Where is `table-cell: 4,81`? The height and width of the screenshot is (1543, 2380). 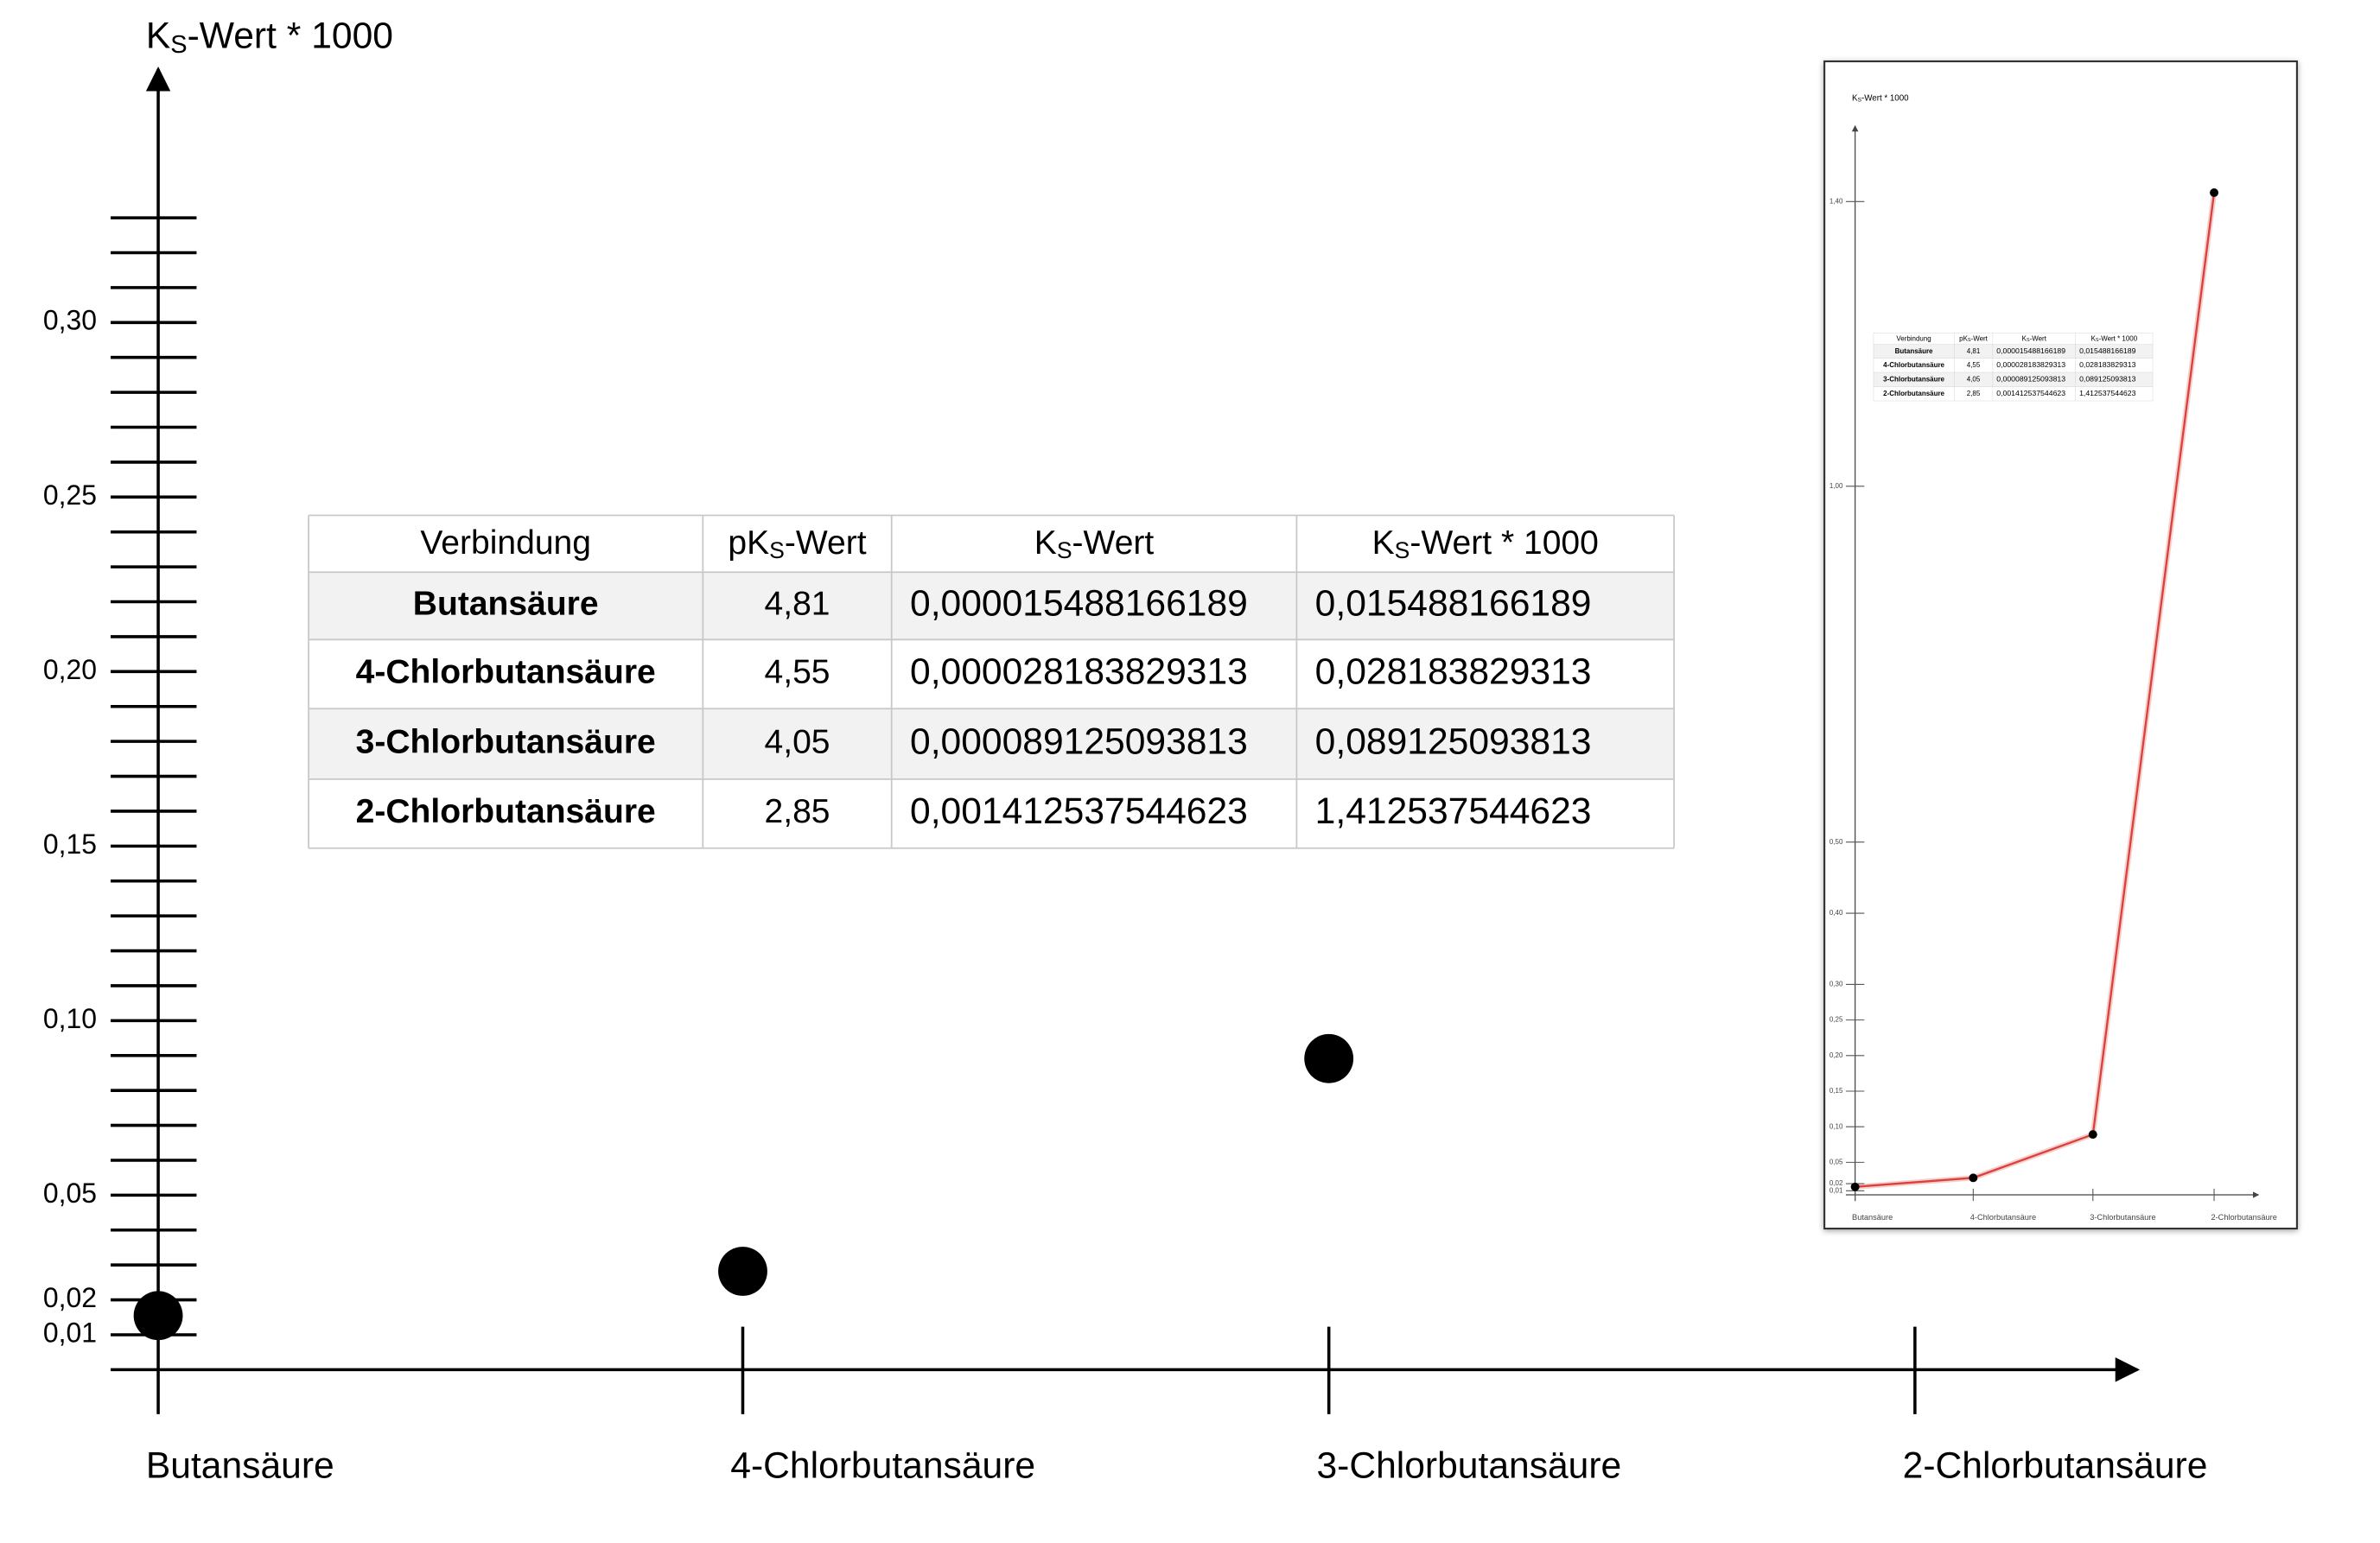
table-cell: 4,81 is located at coordinates (1974, 351).